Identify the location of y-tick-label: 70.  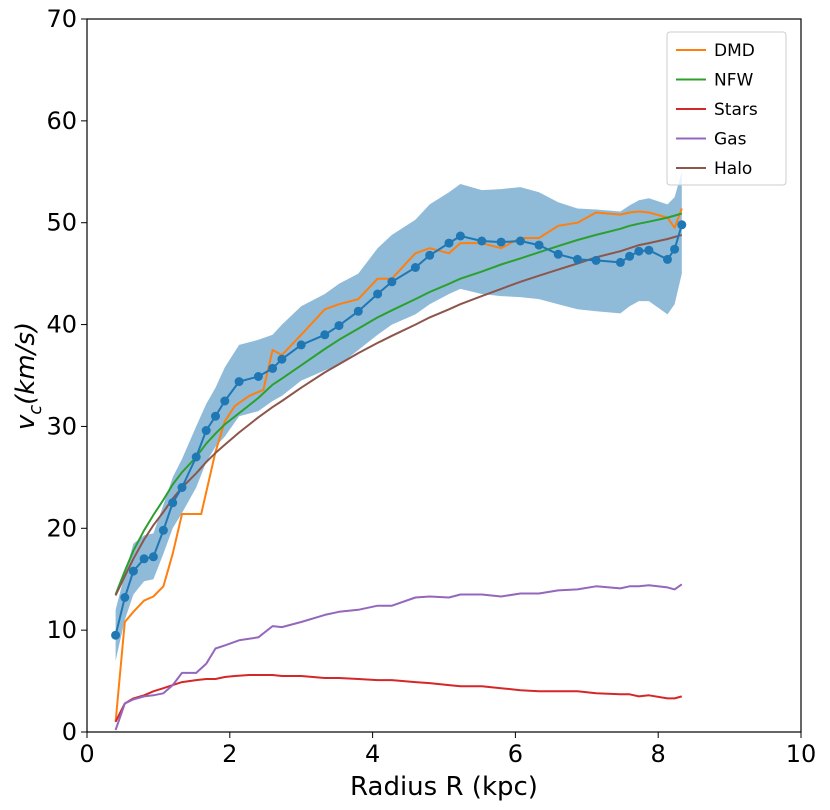
(61, 19).